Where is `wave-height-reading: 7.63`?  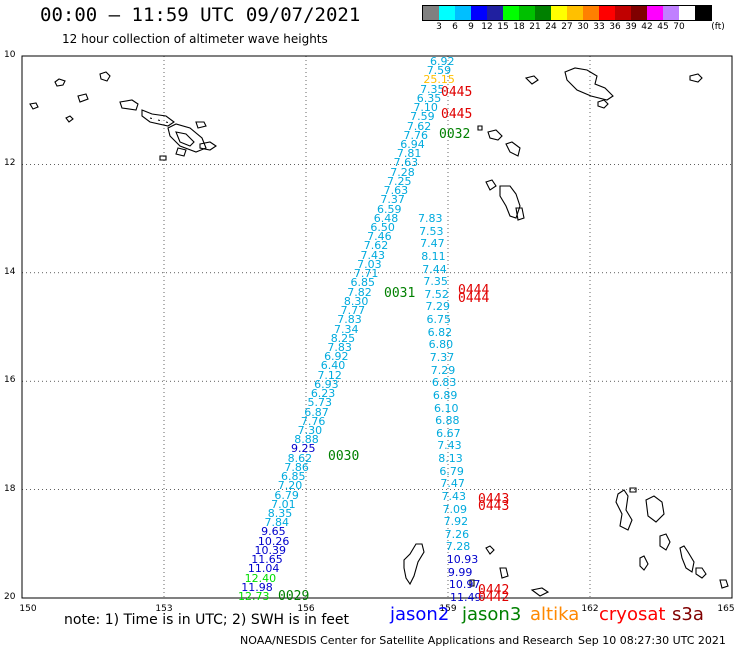 wave-height-reading: 7.63 is located at coordinates (396, 191).